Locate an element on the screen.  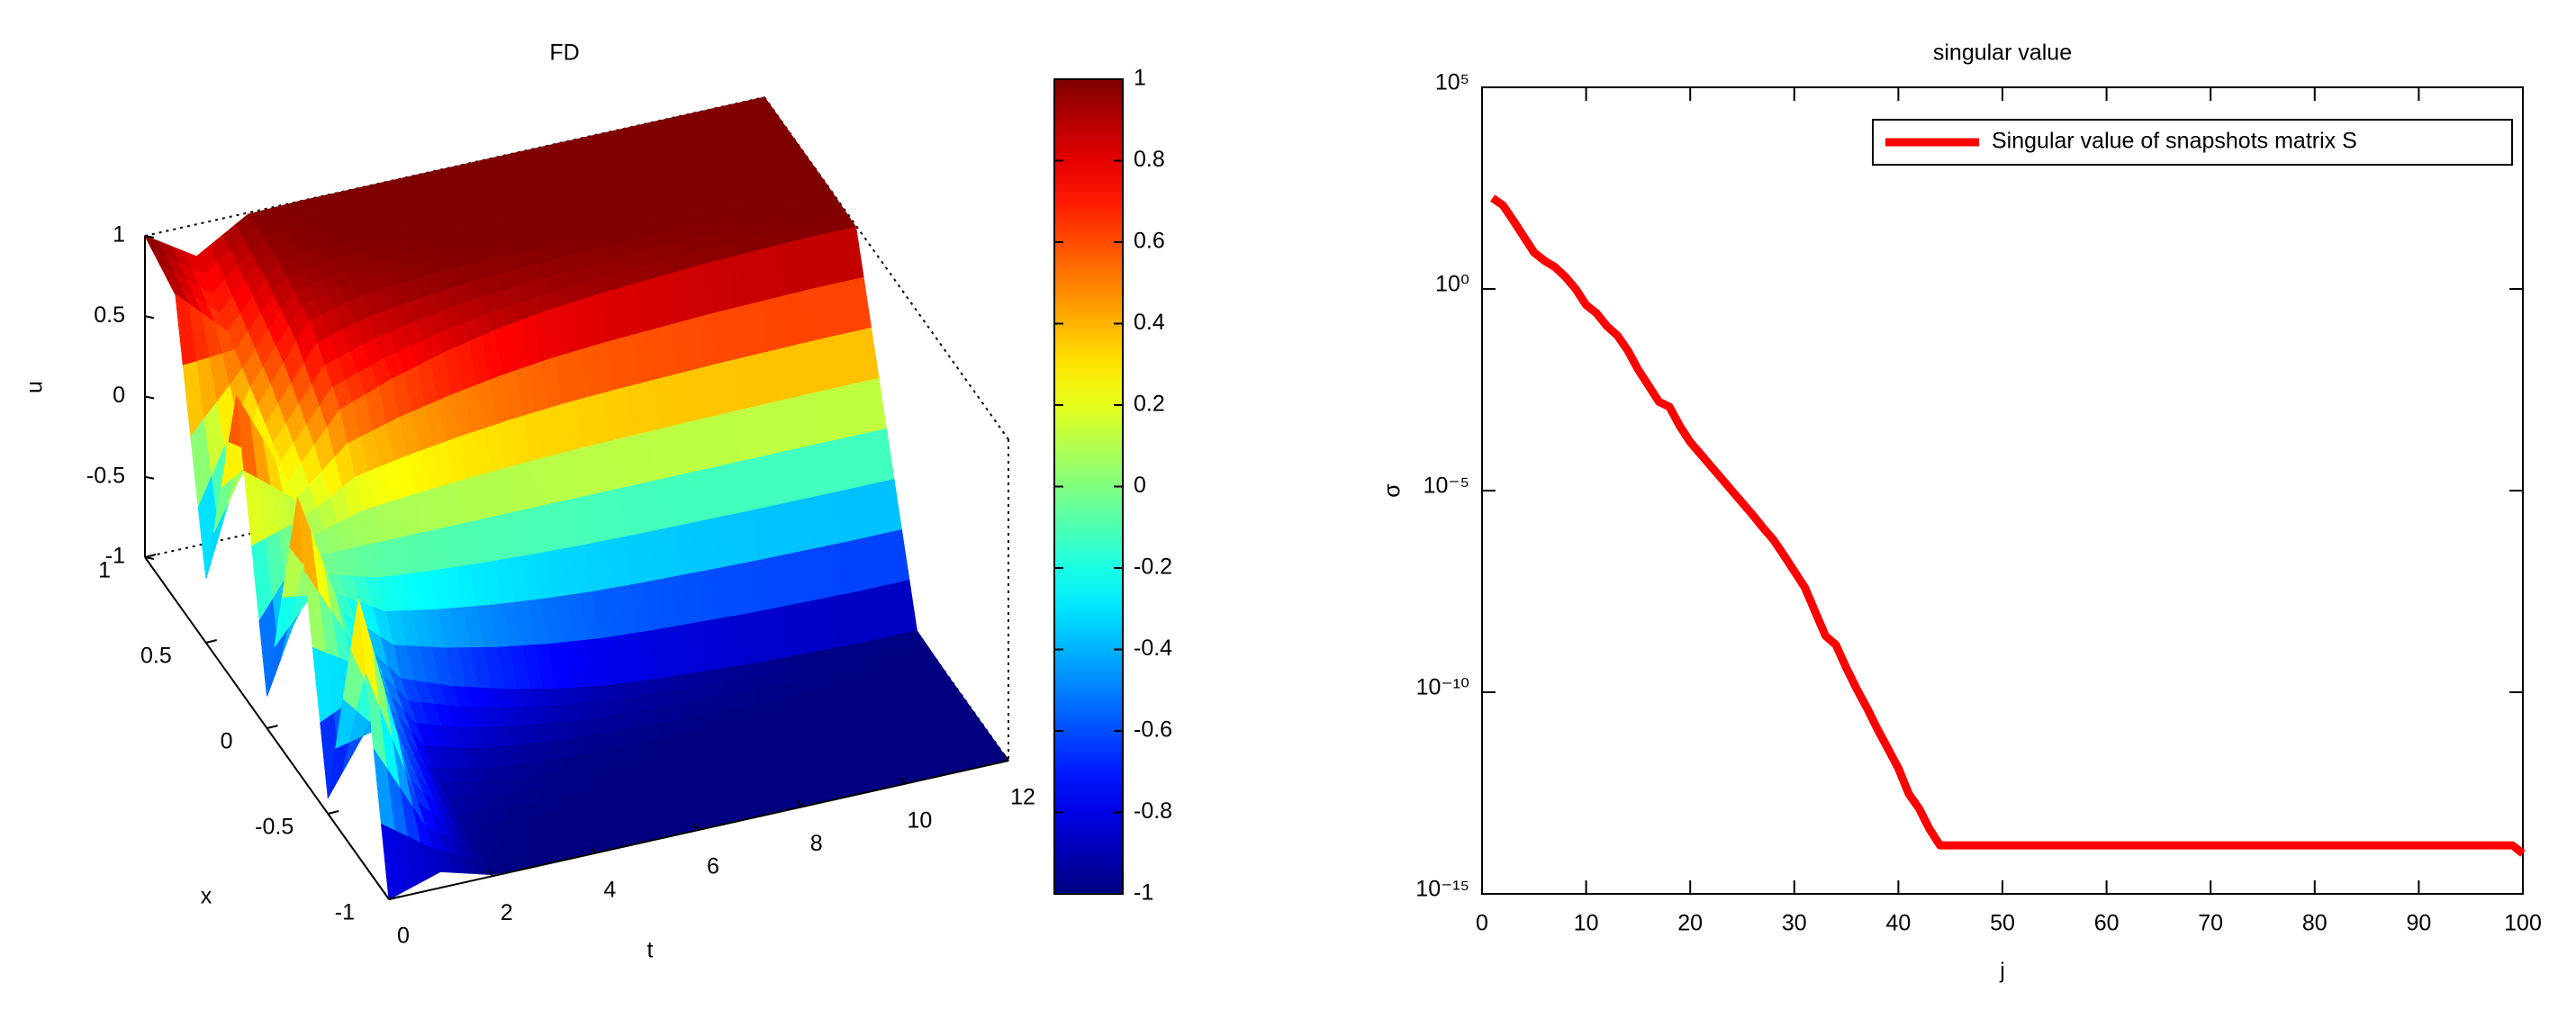
chart-title: FD is located at coordinates (564, 53).